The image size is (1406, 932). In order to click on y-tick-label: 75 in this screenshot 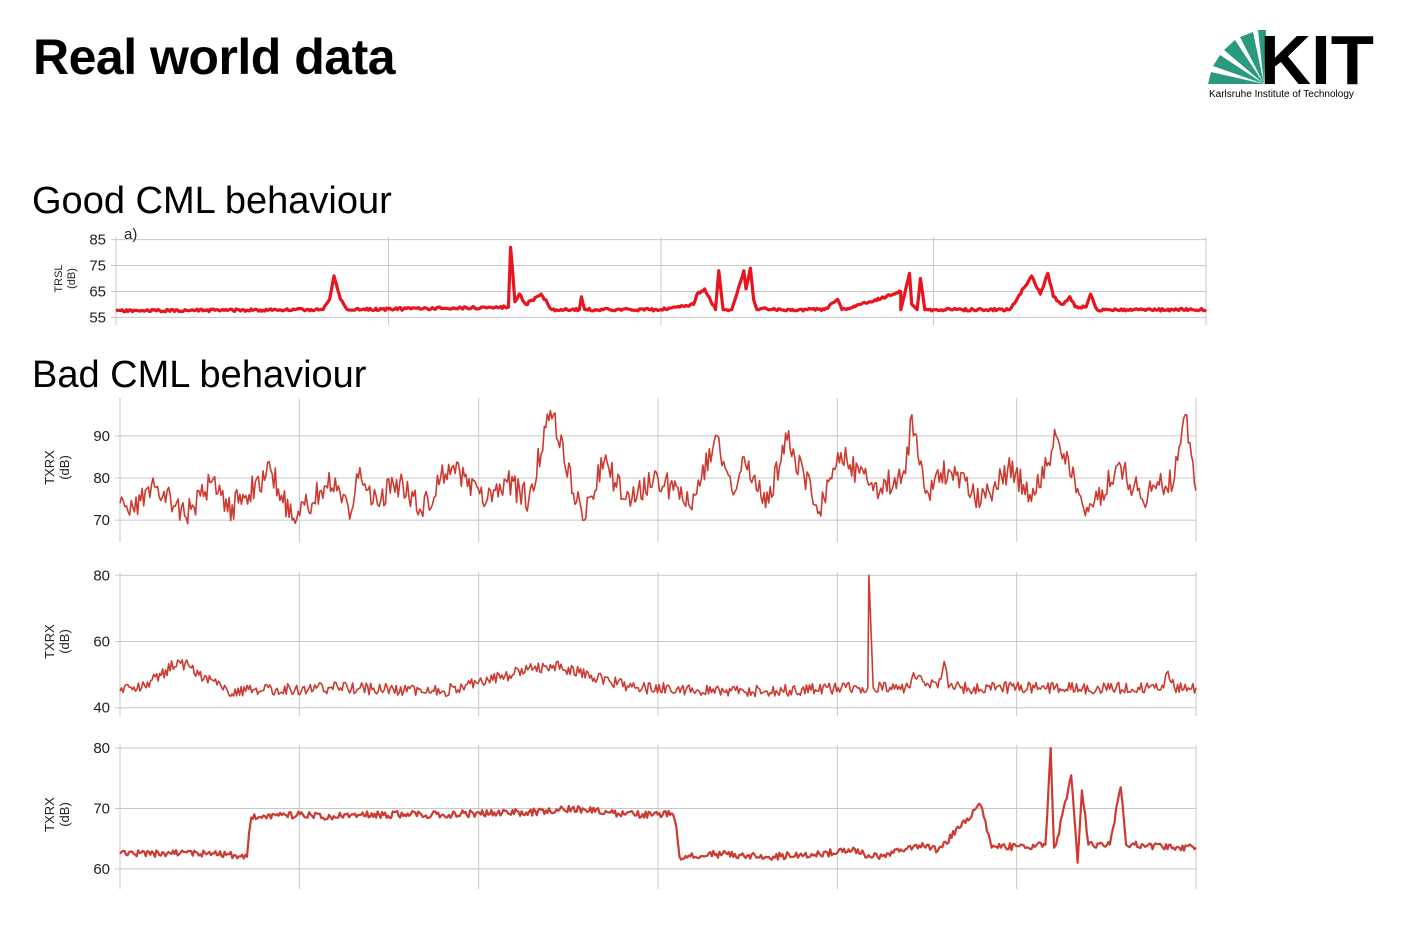, I will do `click(97, 266)`.